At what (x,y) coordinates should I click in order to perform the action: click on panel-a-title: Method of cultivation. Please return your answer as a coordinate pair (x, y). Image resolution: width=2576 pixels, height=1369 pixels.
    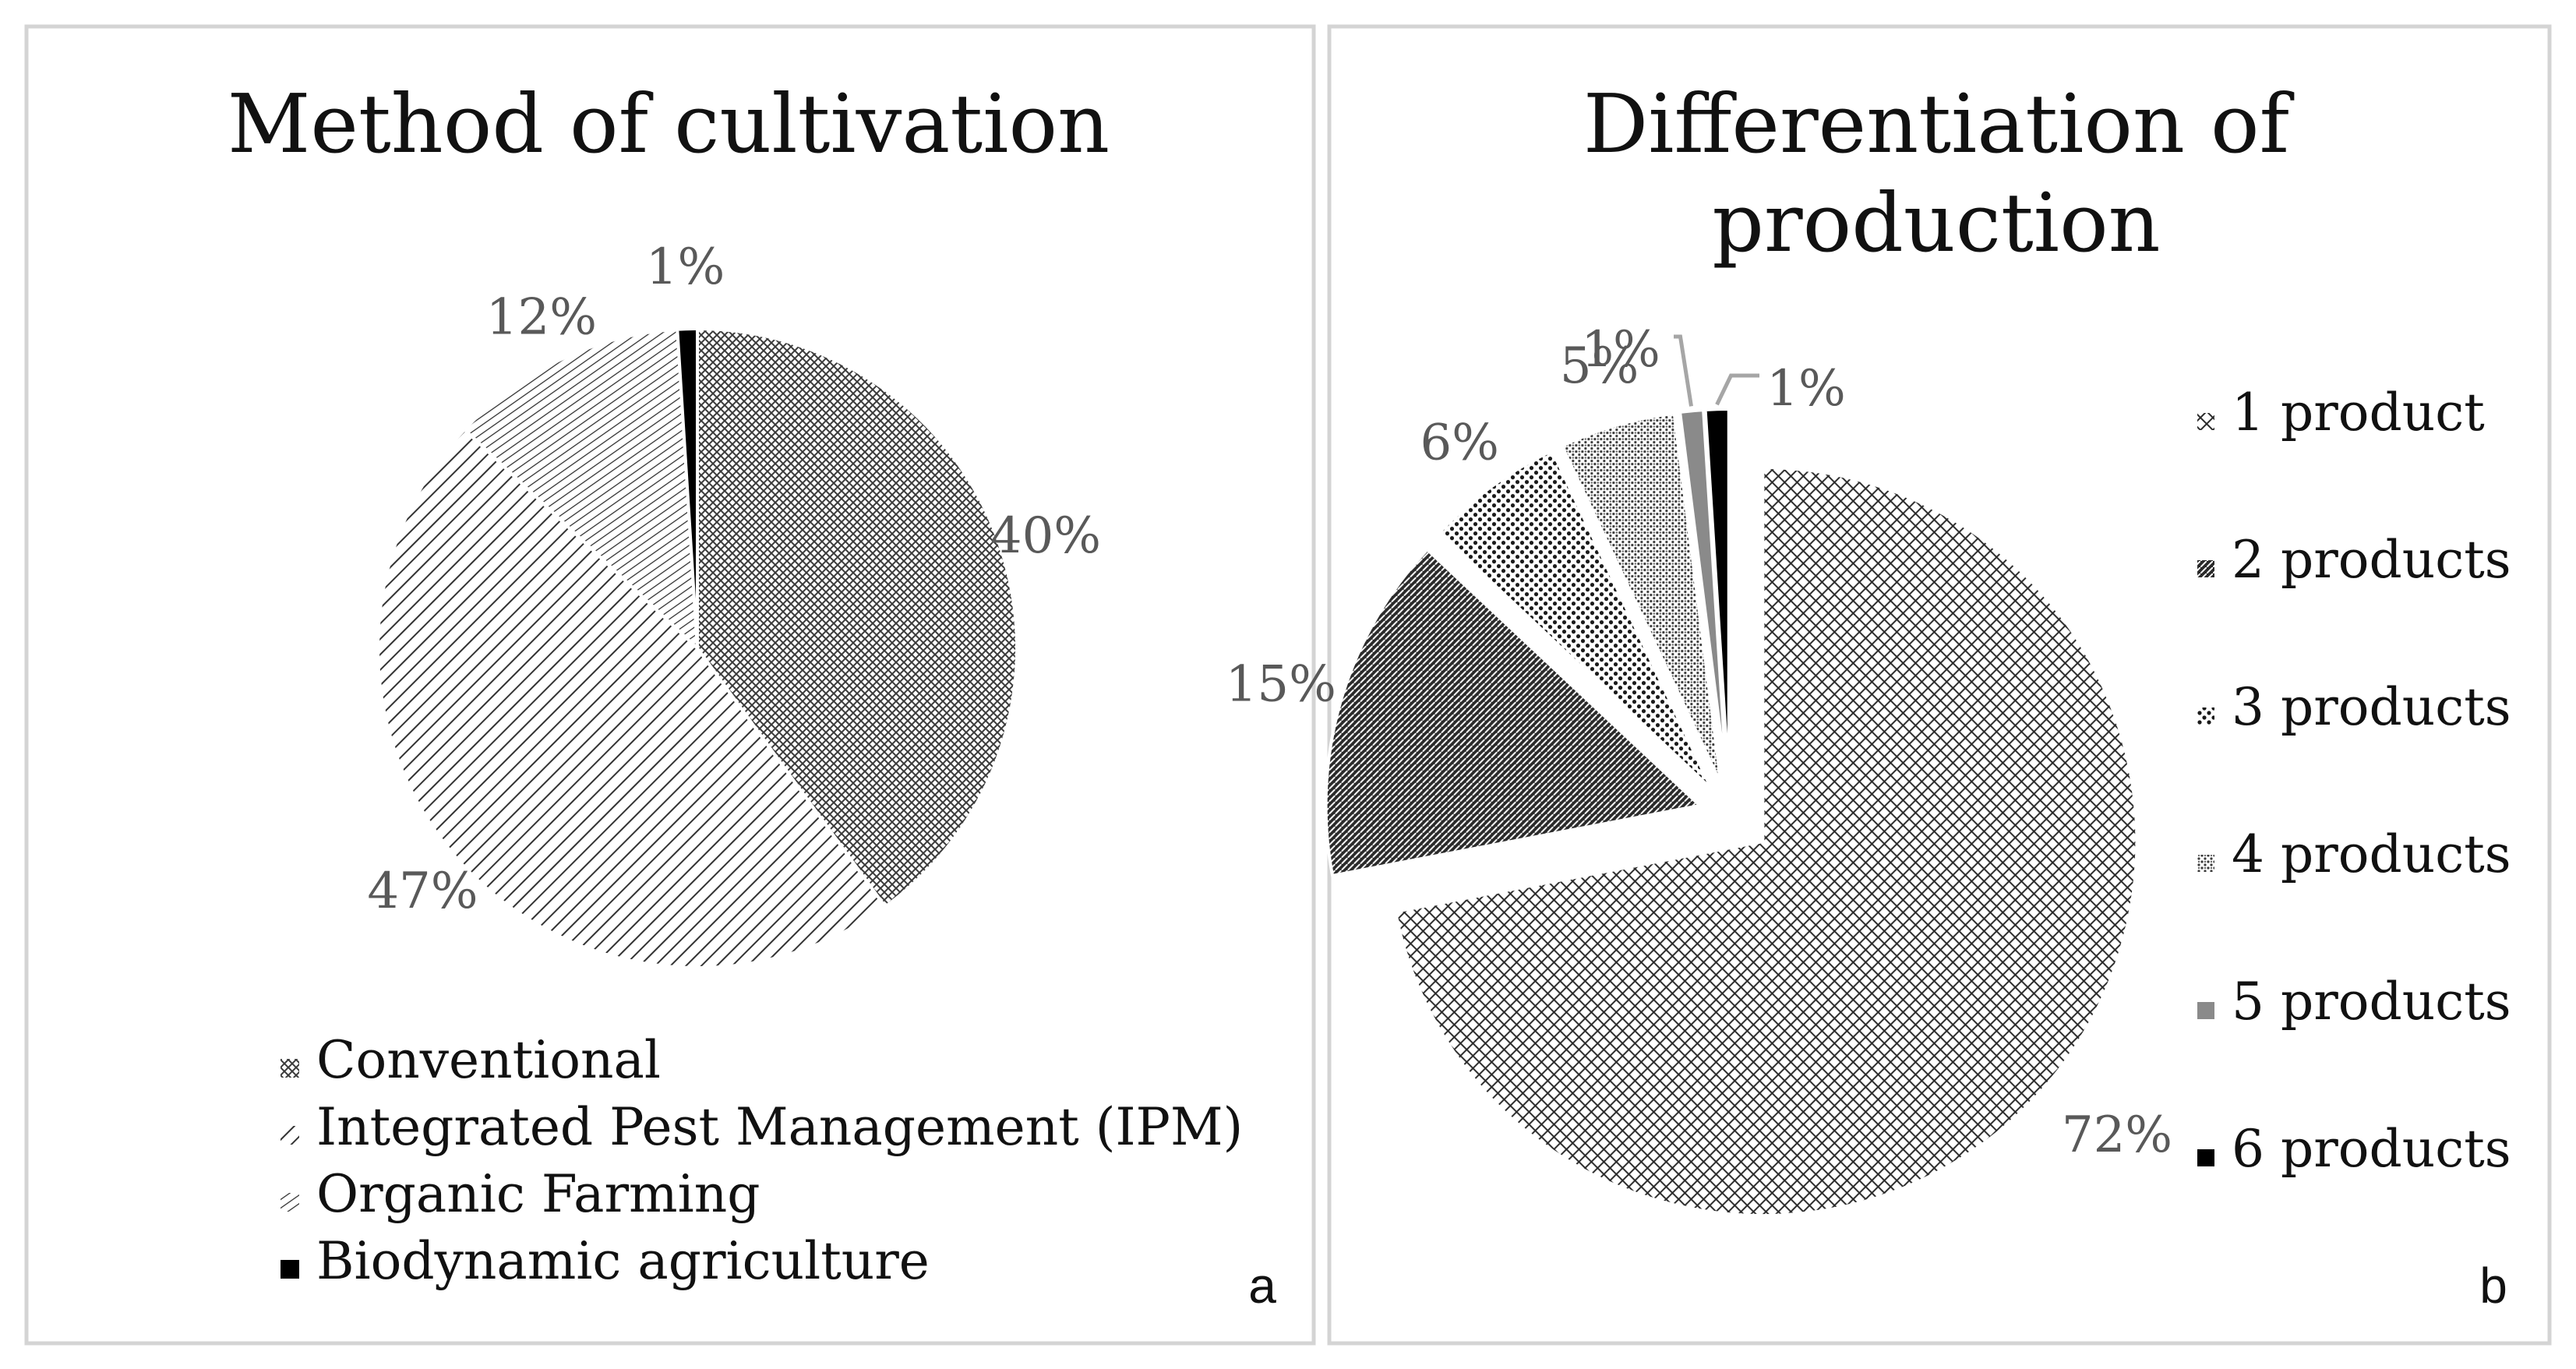
    Looking at the image, I should click on (669, 123).